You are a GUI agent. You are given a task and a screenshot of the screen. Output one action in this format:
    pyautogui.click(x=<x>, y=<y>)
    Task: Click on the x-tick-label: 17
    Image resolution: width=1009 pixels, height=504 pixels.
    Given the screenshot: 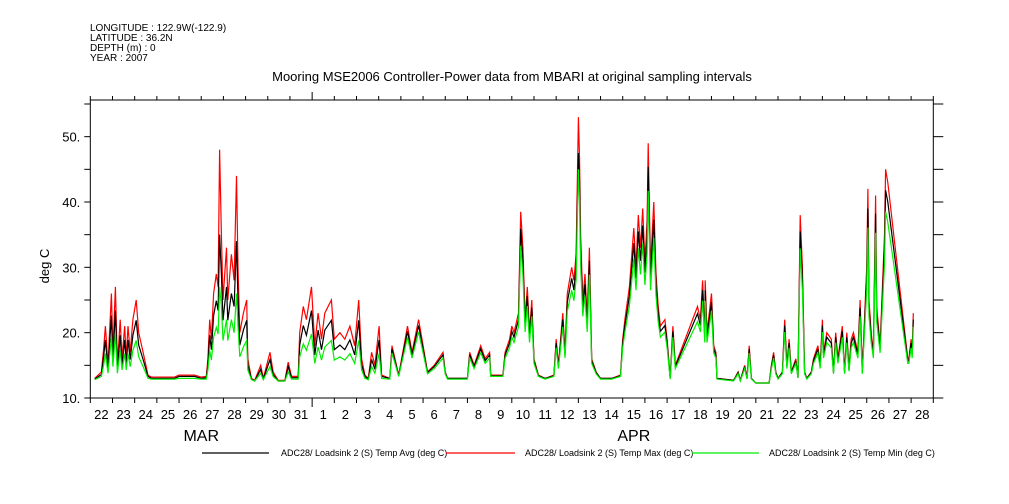 What is the action you would take?
    pyautogui.click(x=678, y=414)
    